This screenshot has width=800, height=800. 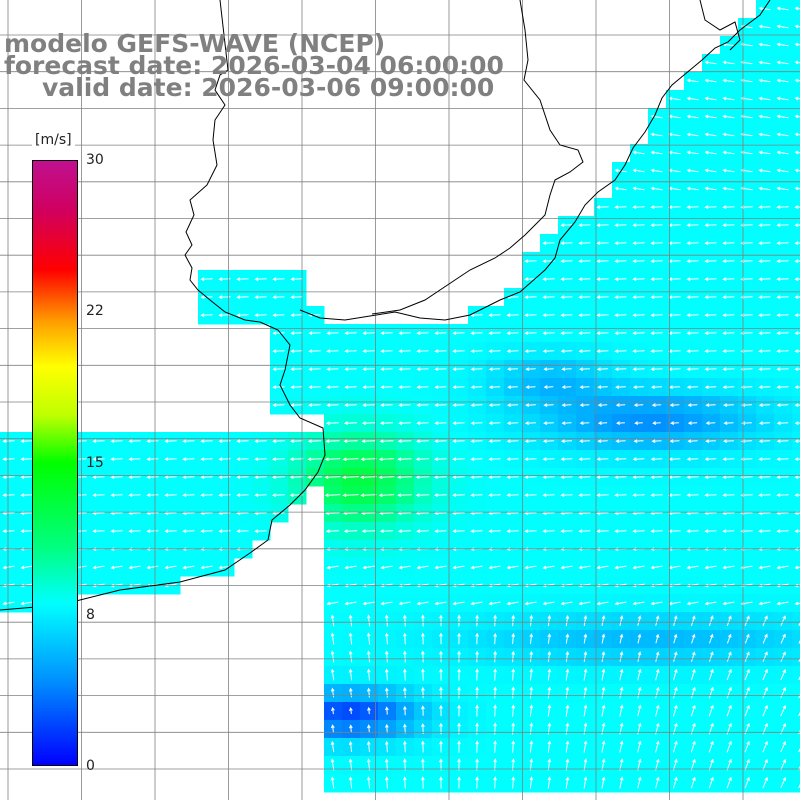 I want to click on colorbar-tick-label: 15, so click(x=95, y=463).